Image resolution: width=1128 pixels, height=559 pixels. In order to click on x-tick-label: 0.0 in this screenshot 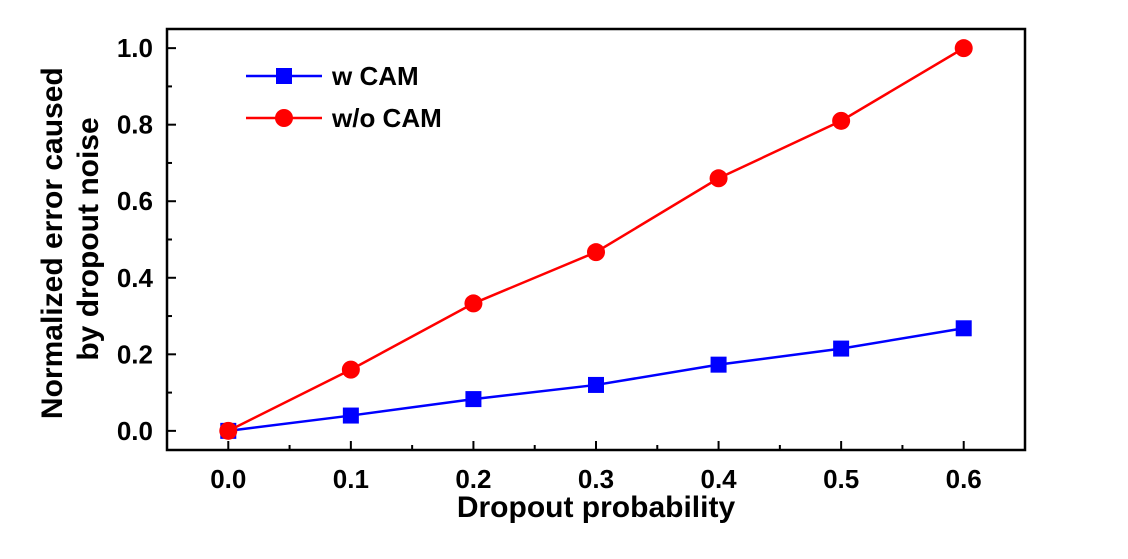, I will do `click(228, 479)`.